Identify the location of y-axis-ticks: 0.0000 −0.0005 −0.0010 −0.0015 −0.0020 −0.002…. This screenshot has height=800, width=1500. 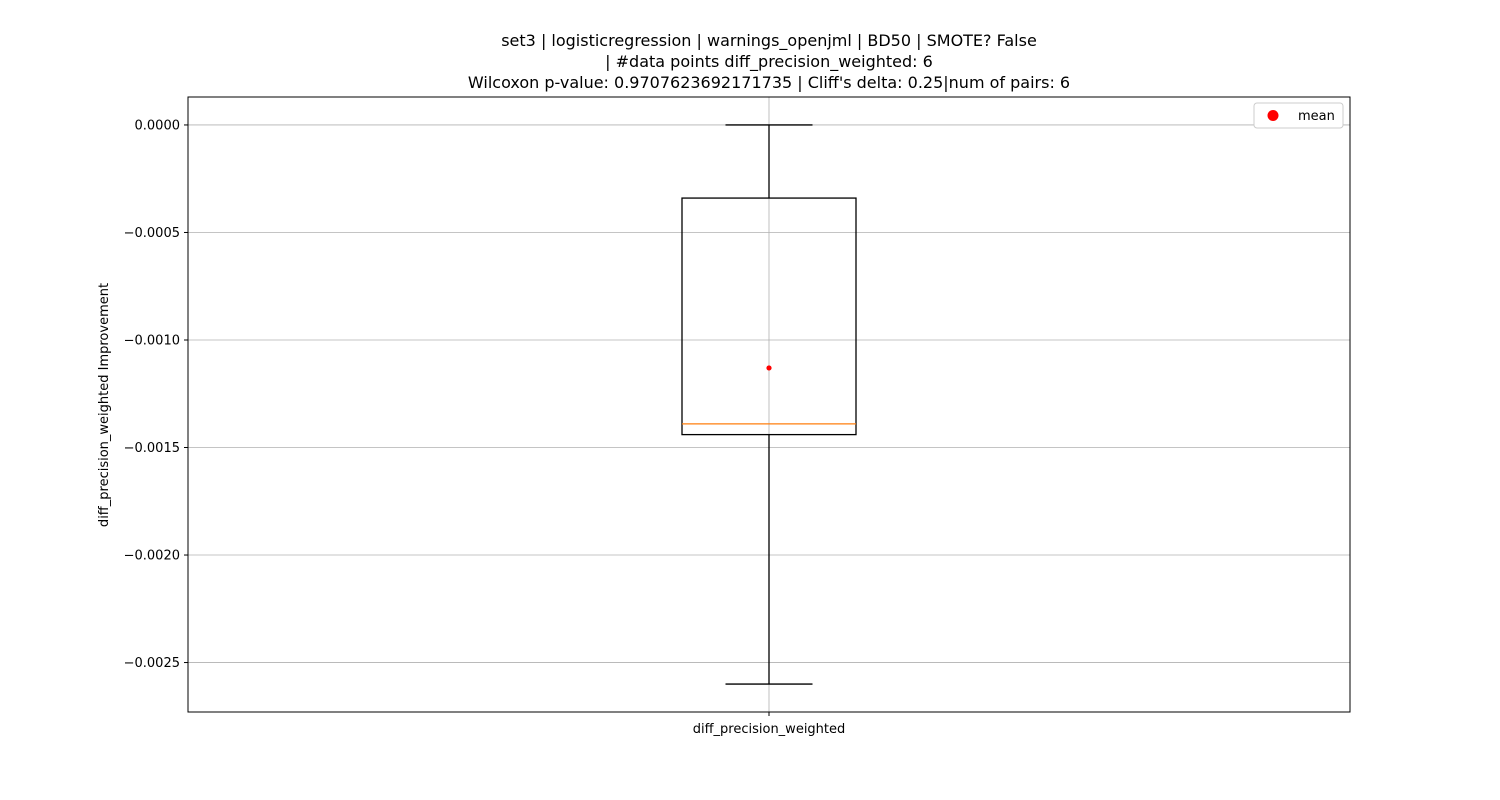
(156, 394).